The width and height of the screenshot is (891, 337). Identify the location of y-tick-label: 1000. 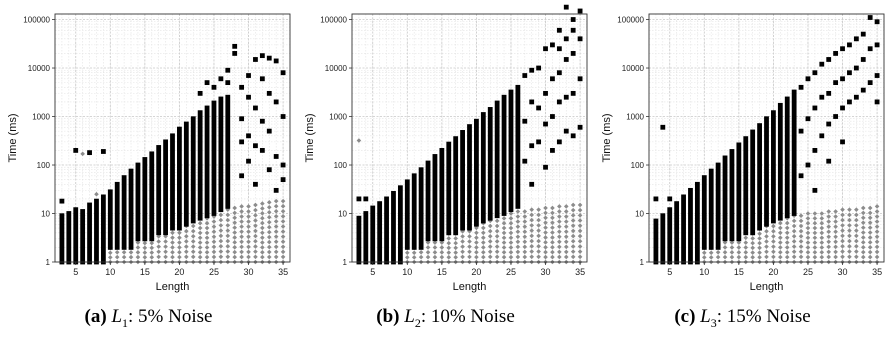
(41, 117).